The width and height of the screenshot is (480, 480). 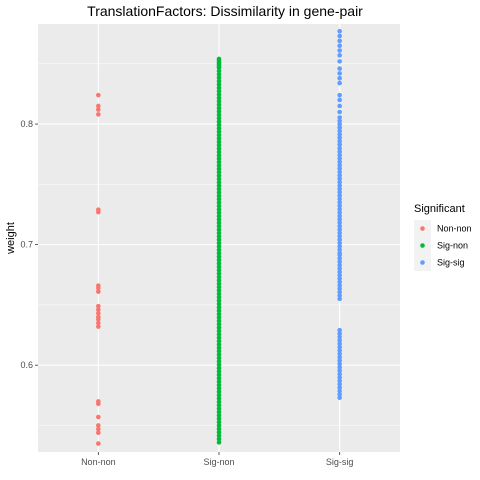 I want to click on x-tick-label: Sig-non, so click(x=218, y=462).